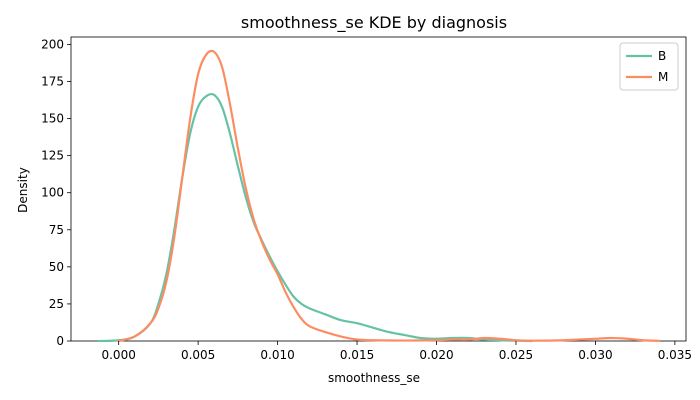 The height and width of the screenshot is (400, 700). Describe the element at coordinates (52, 193) in the screenshot. I see `y-tick-label: 100` at that location.